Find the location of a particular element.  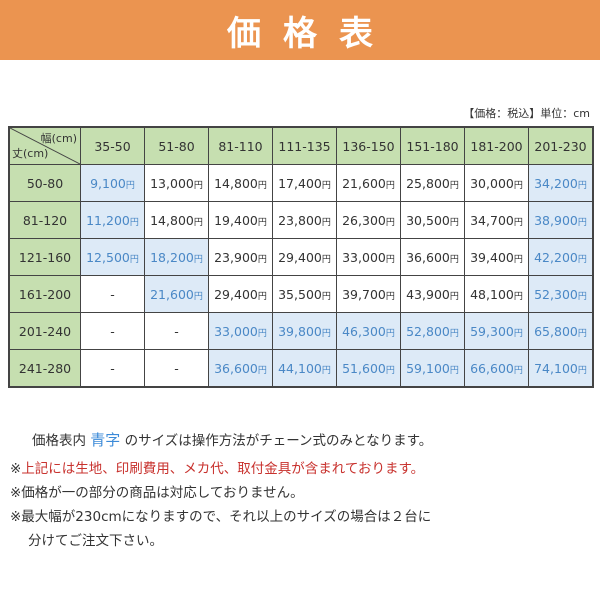

price-cell: 11,200円 is located at coordinates (112, 220).